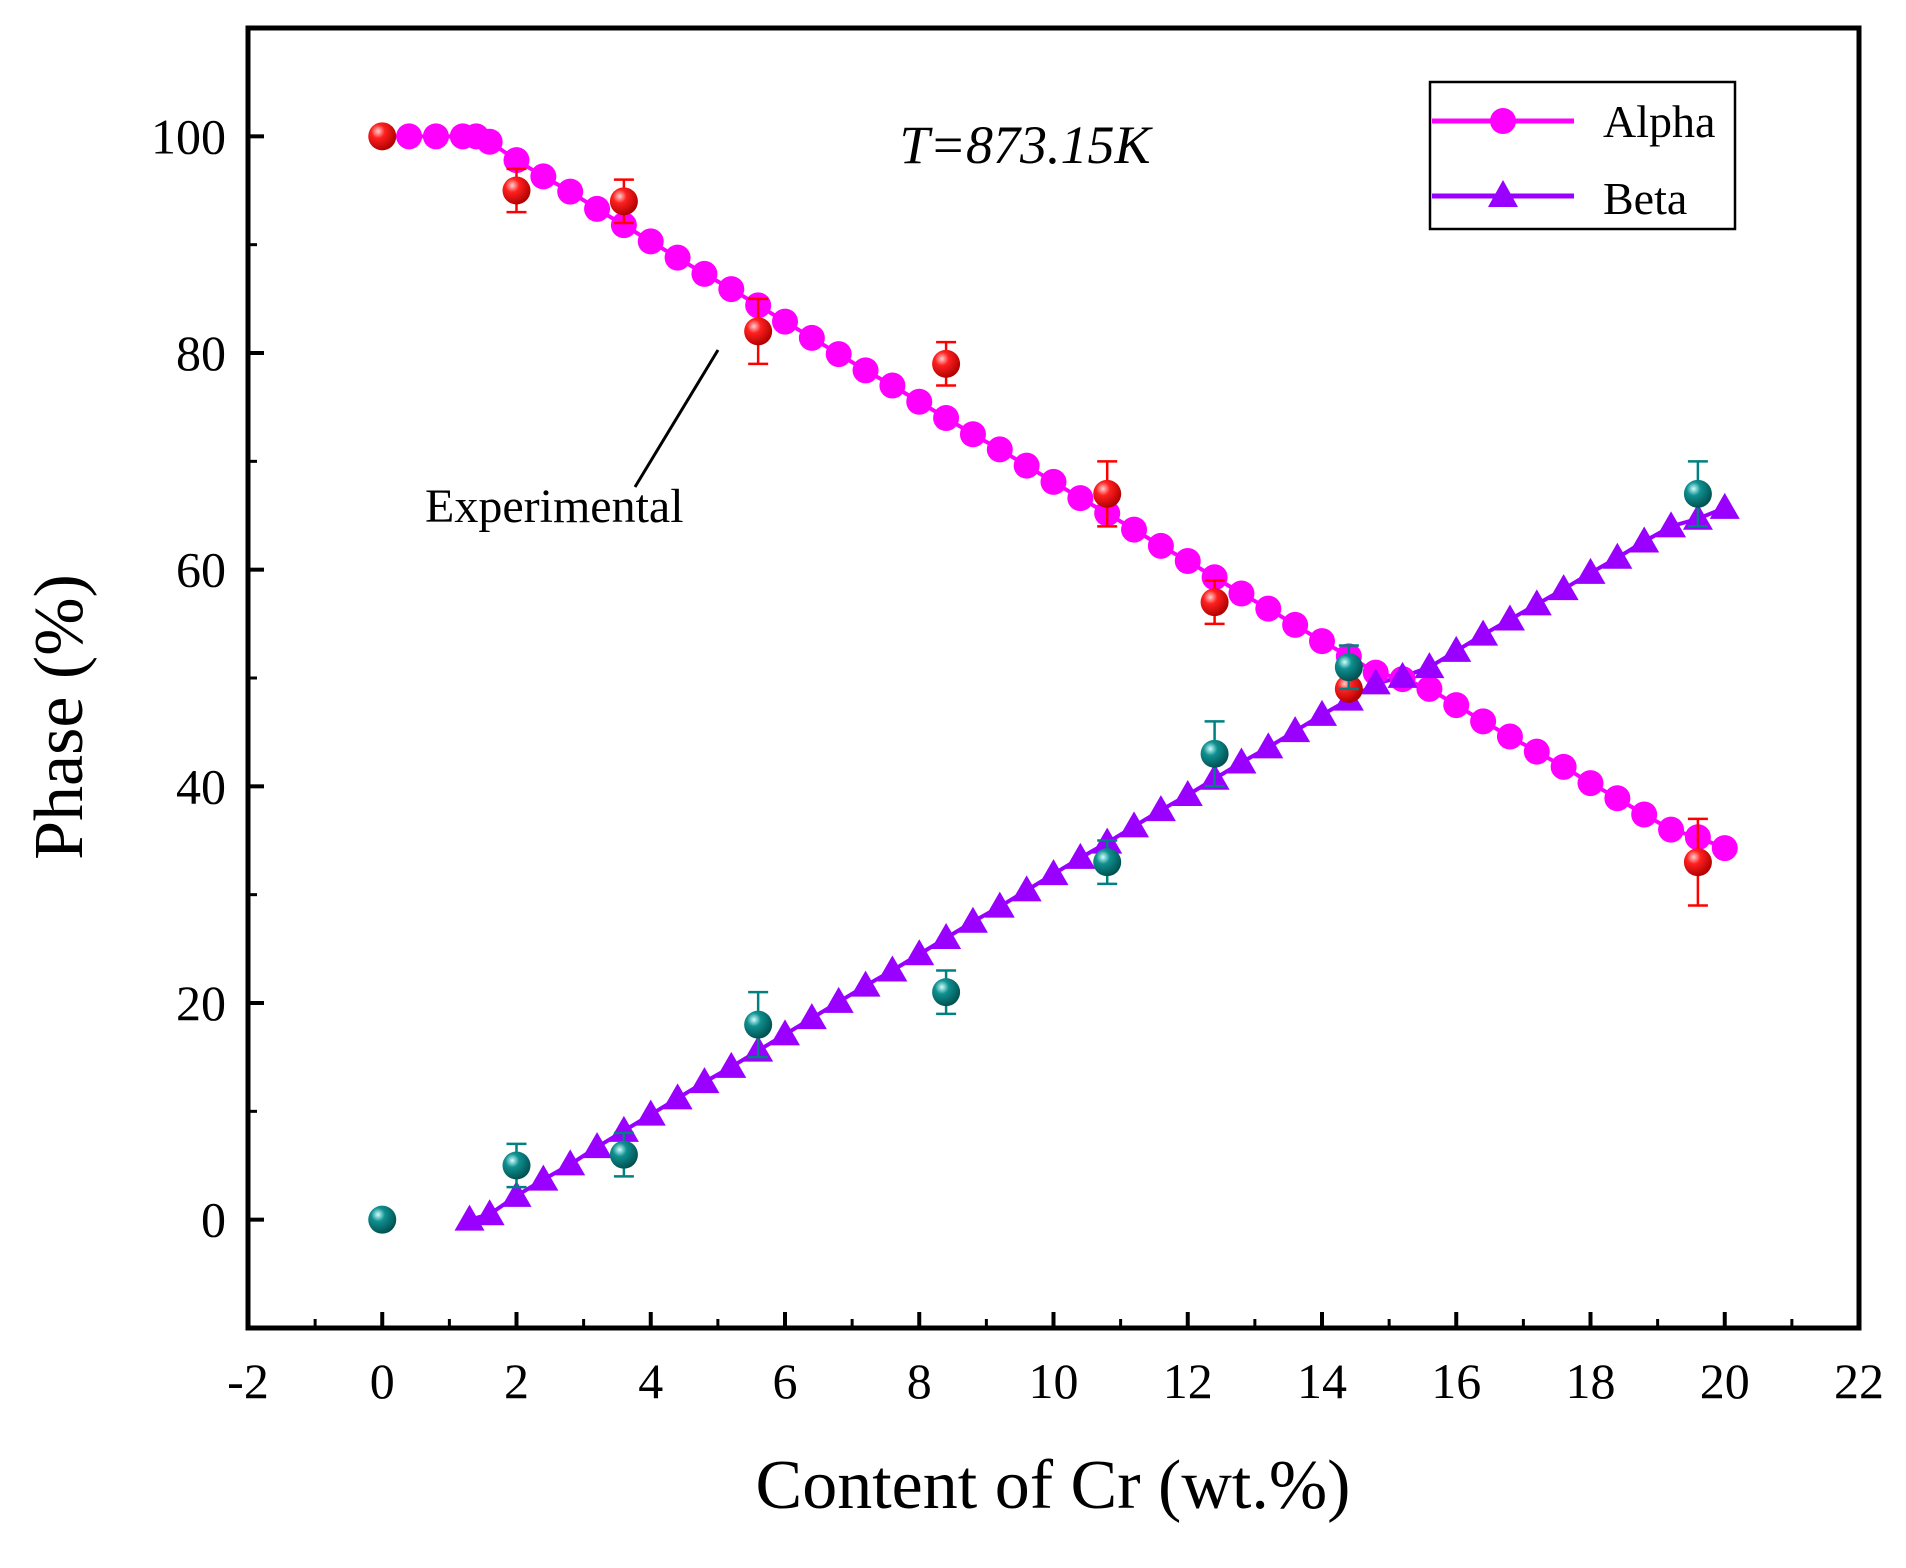 The image size is (1906, 1568). I want to click on x-tick-label: 20, so click(1725, 1381).